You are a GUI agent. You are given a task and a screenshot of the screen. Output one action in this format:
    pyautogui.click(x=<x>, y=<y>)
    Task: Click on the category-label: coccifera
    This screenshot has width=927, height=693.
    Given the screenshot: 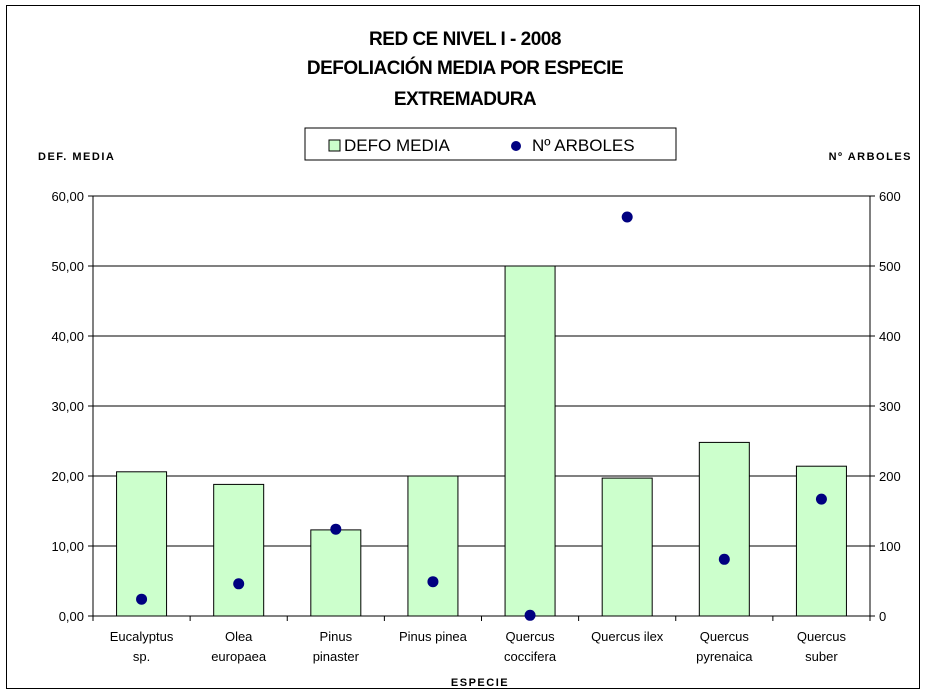 What is the action you would take?
    pyautogui.click(x=530, y=656)
    